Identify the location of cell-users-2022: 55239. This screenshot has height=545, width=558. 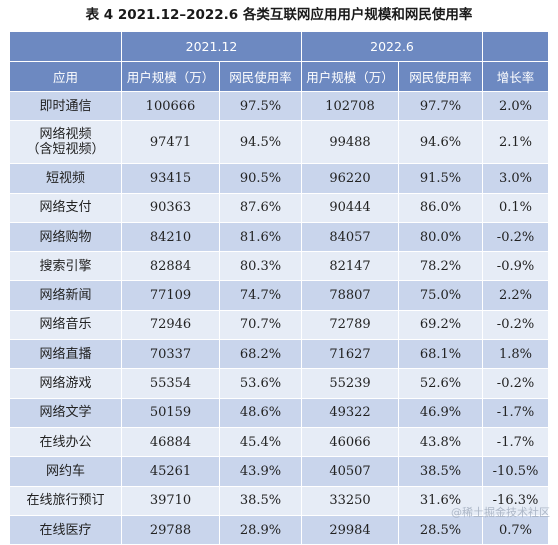
(350, 383).